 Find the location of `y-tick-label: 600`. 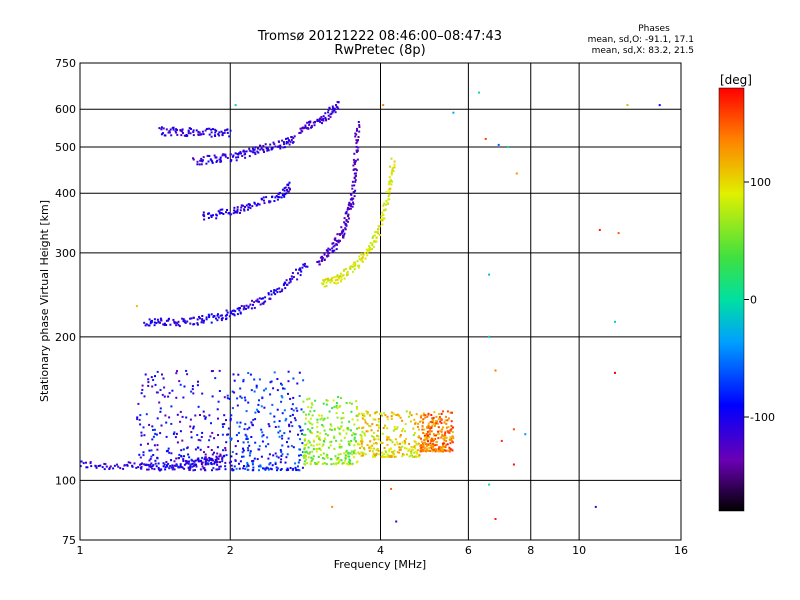

y-tick-label: 600 is located at coordinates (65, 109).